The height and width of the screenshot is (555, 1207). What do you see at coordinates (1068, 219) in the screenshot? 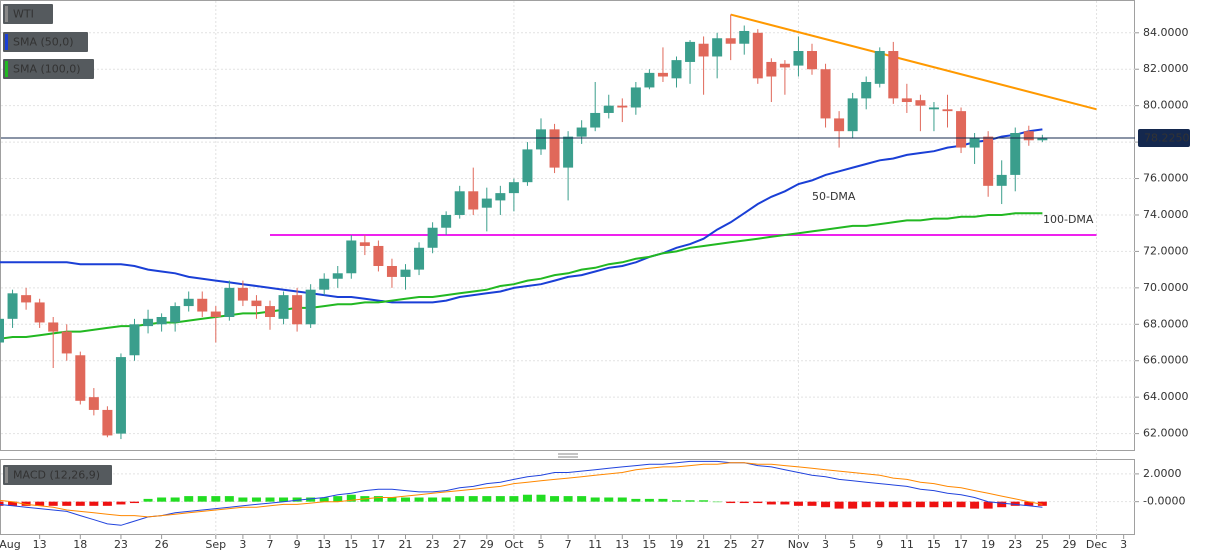
I see `annotation: 100-DMA` at bounding box center [1068, 219].